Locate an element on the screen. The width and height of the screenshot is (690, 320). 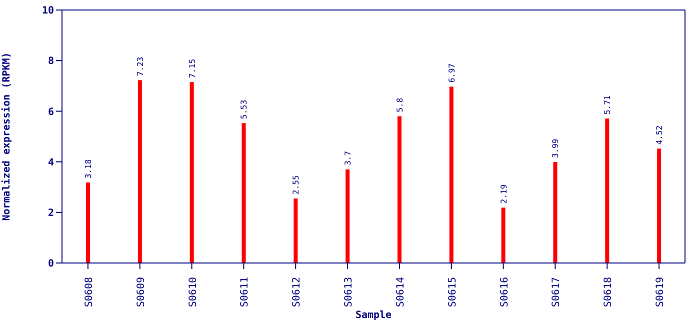
x-tick-label: S0617 is located at coordinates (556, 292).